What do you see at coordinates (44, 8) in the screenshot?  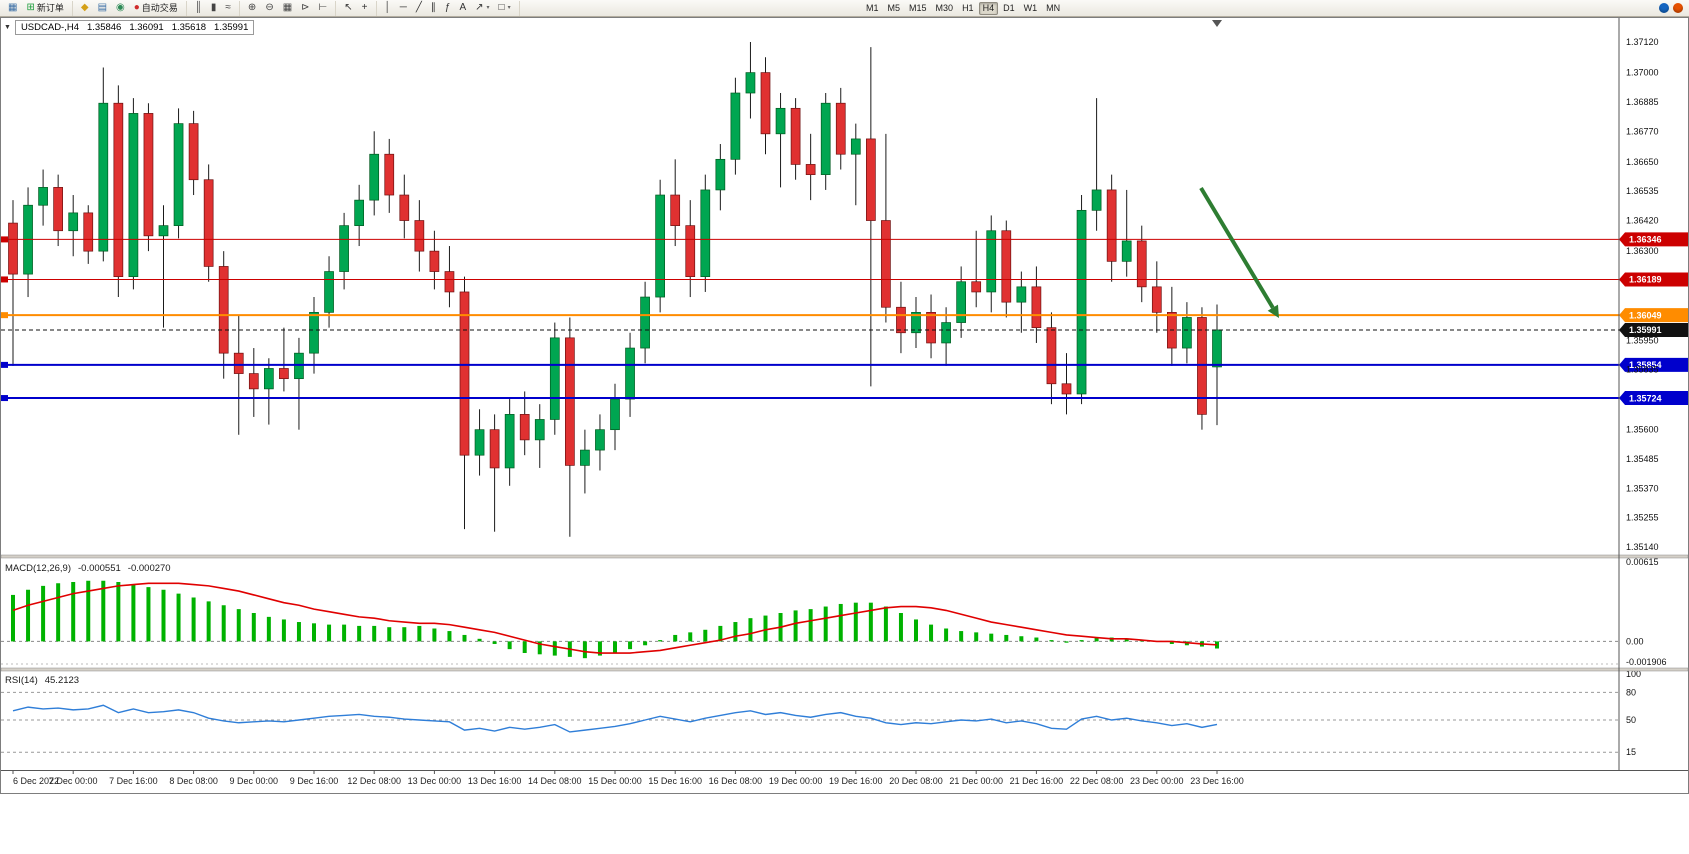 I see `new-order-button: ⊞ 新订单` at bounding box center [44, 8].